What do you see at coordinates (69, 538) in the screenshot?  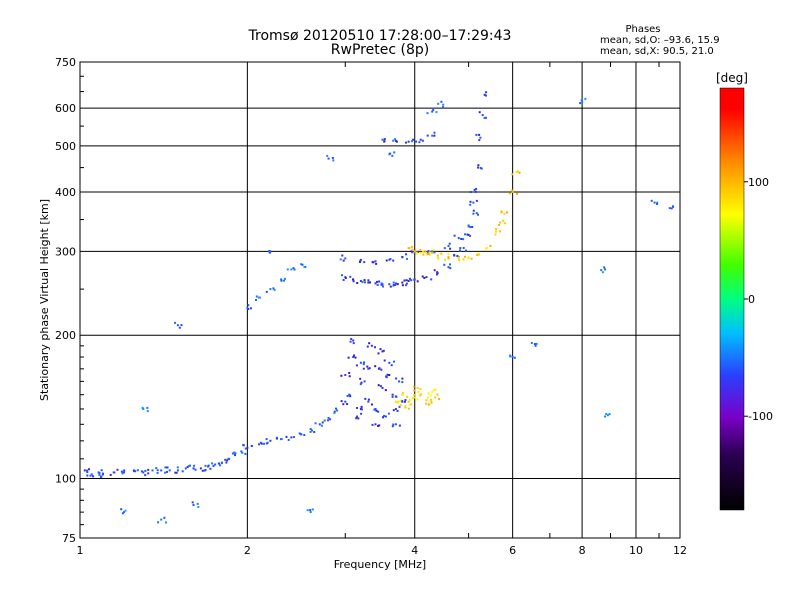 I see `y-tick-label: 75` at bounding box center [69, 538].